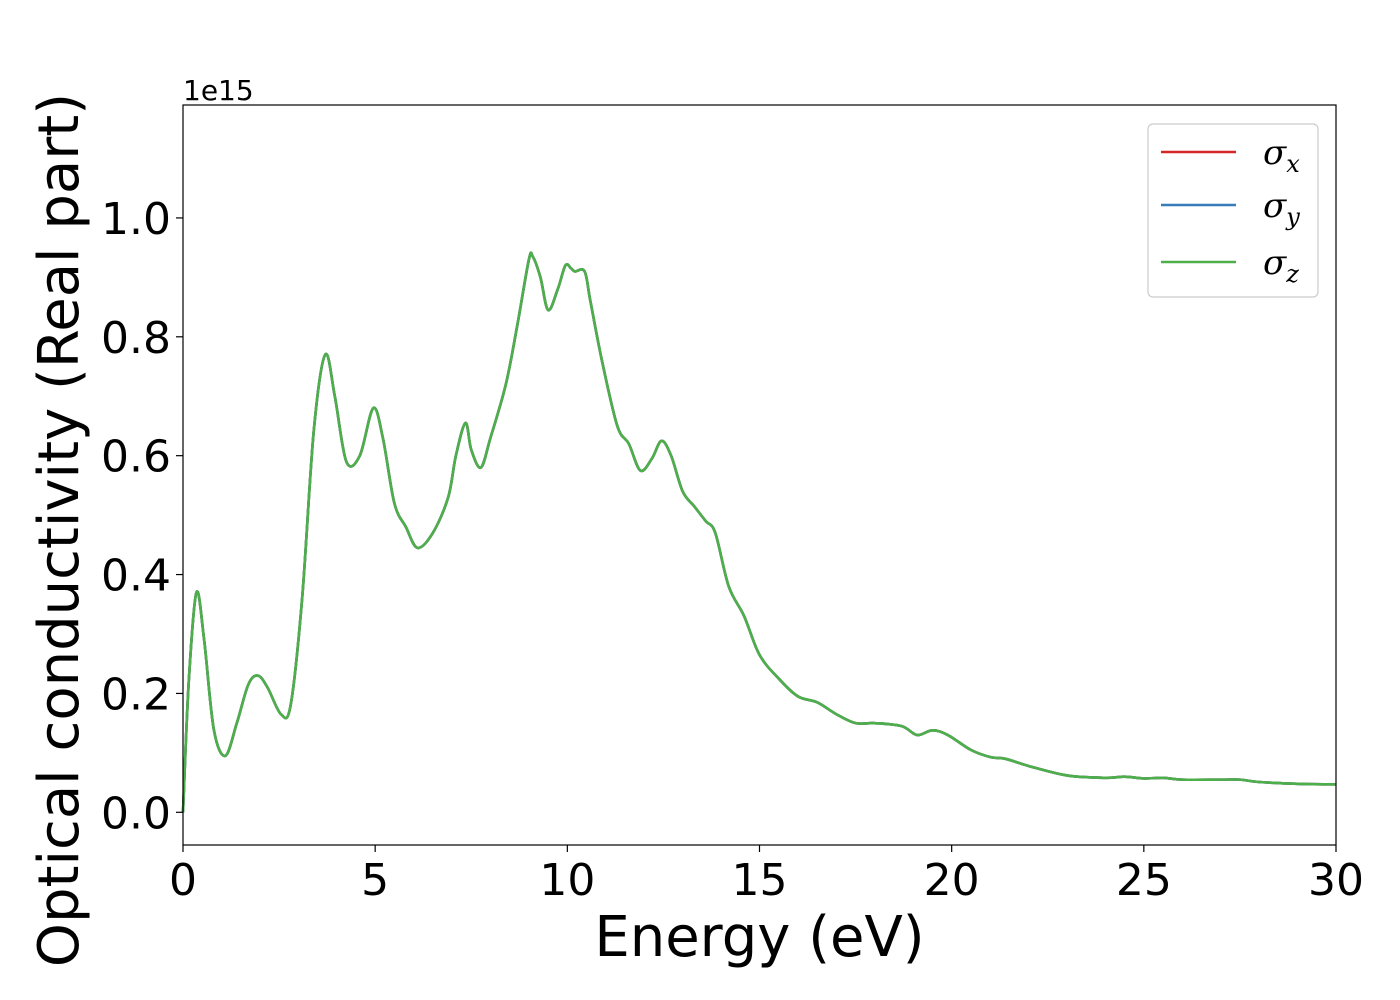 This screenshot has width=1400, height=1000. Describe the element at coordinates (136, 457) in the screenshot. I see `y-tick-label: 0.6` at that location.